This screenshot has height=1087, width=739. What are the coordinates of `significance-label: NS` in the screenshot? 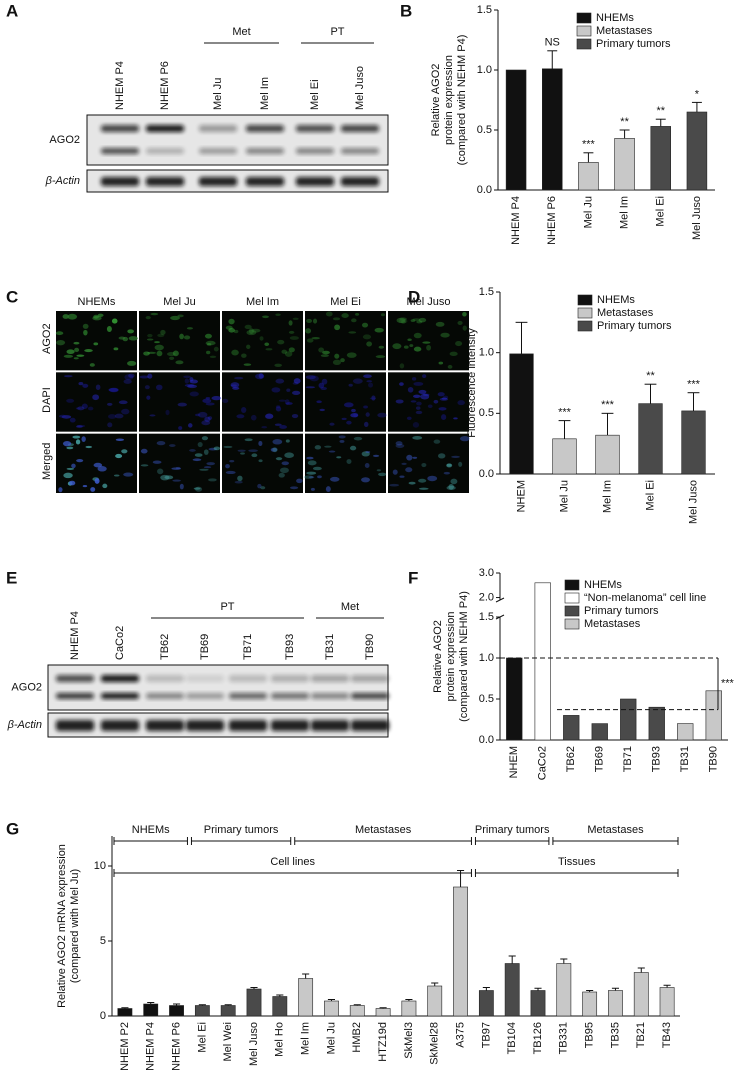 It's located at (552, 43).